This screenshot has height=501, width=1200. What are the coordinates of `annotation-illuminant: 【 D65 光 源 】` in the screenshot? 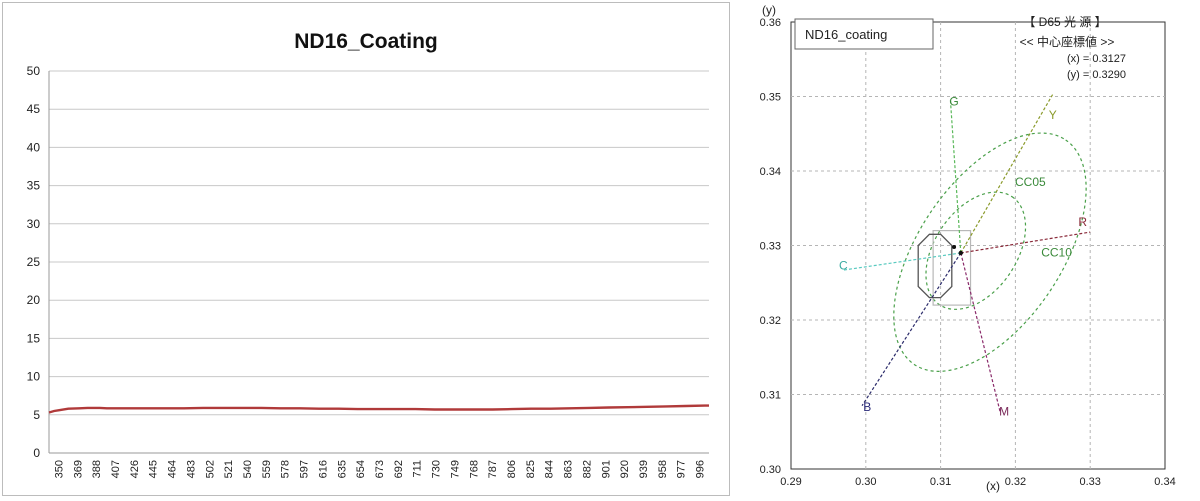 It's located at (1064, 22).